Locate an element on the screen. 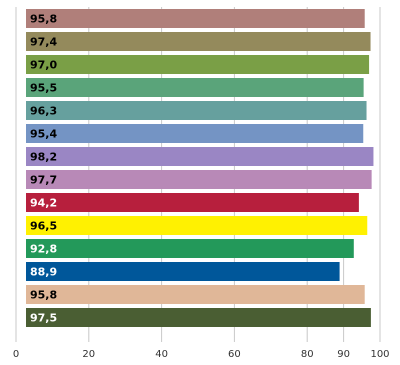  bar-label-12: 88,9 is located at coordinates (43, 272).